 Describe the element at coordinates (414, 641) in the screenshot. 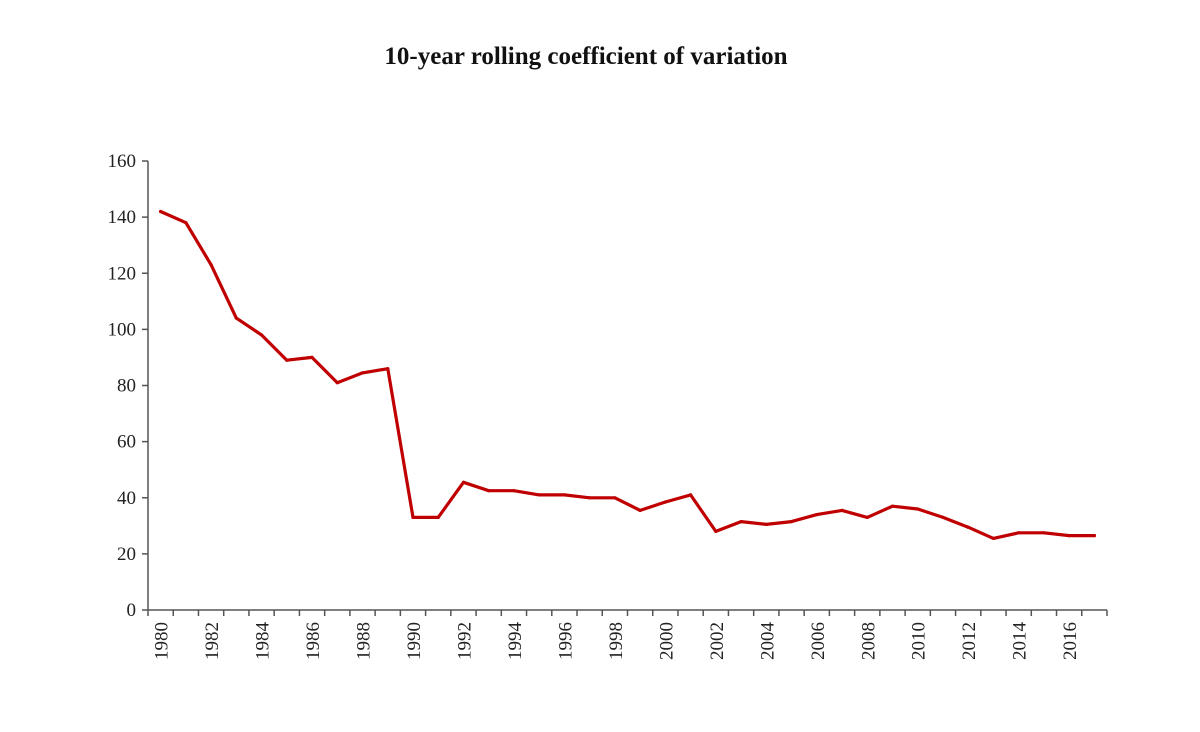

I see `x-tick-label: 1990` at that location.